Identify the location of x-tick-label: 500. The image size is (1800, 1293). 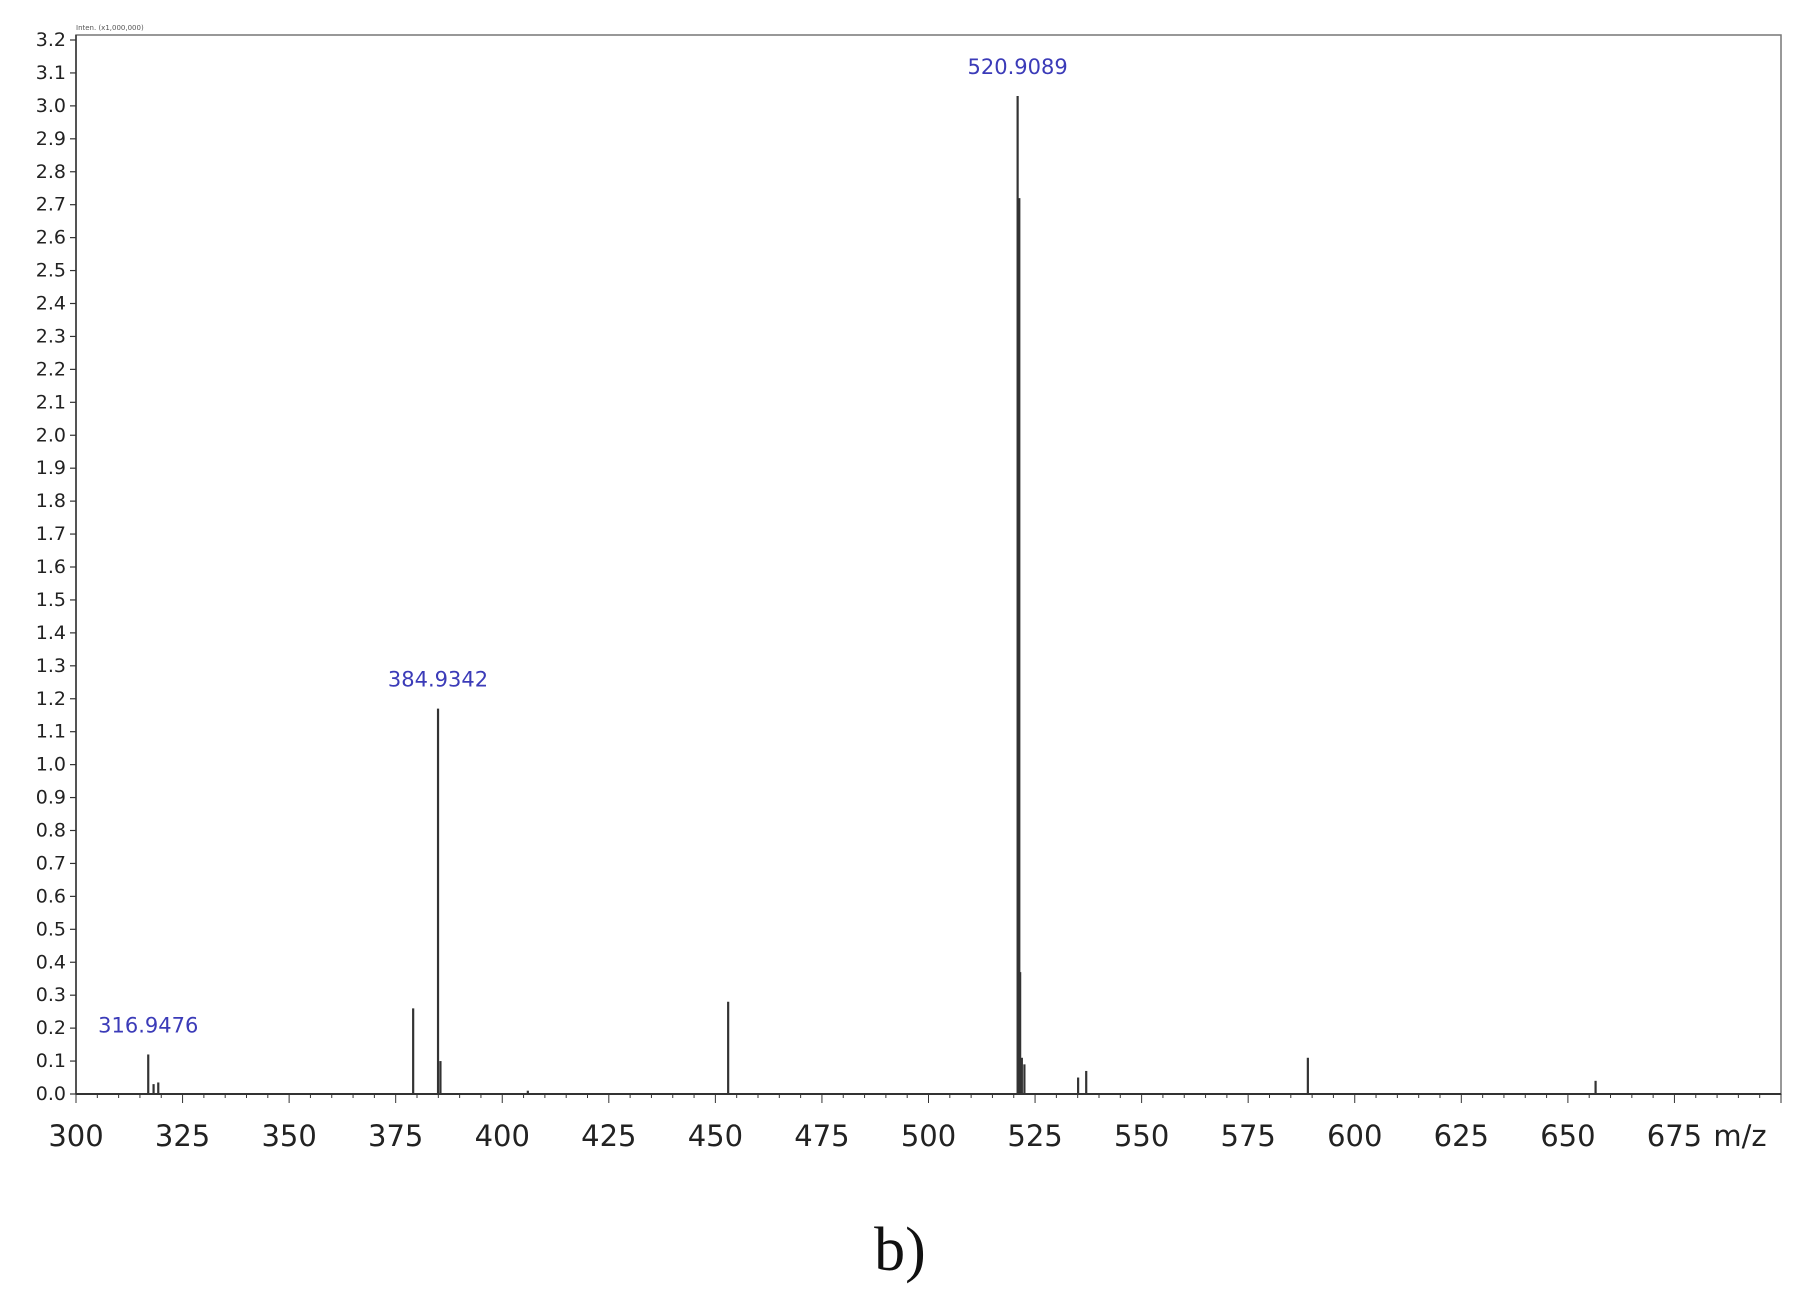
(928, 1136).